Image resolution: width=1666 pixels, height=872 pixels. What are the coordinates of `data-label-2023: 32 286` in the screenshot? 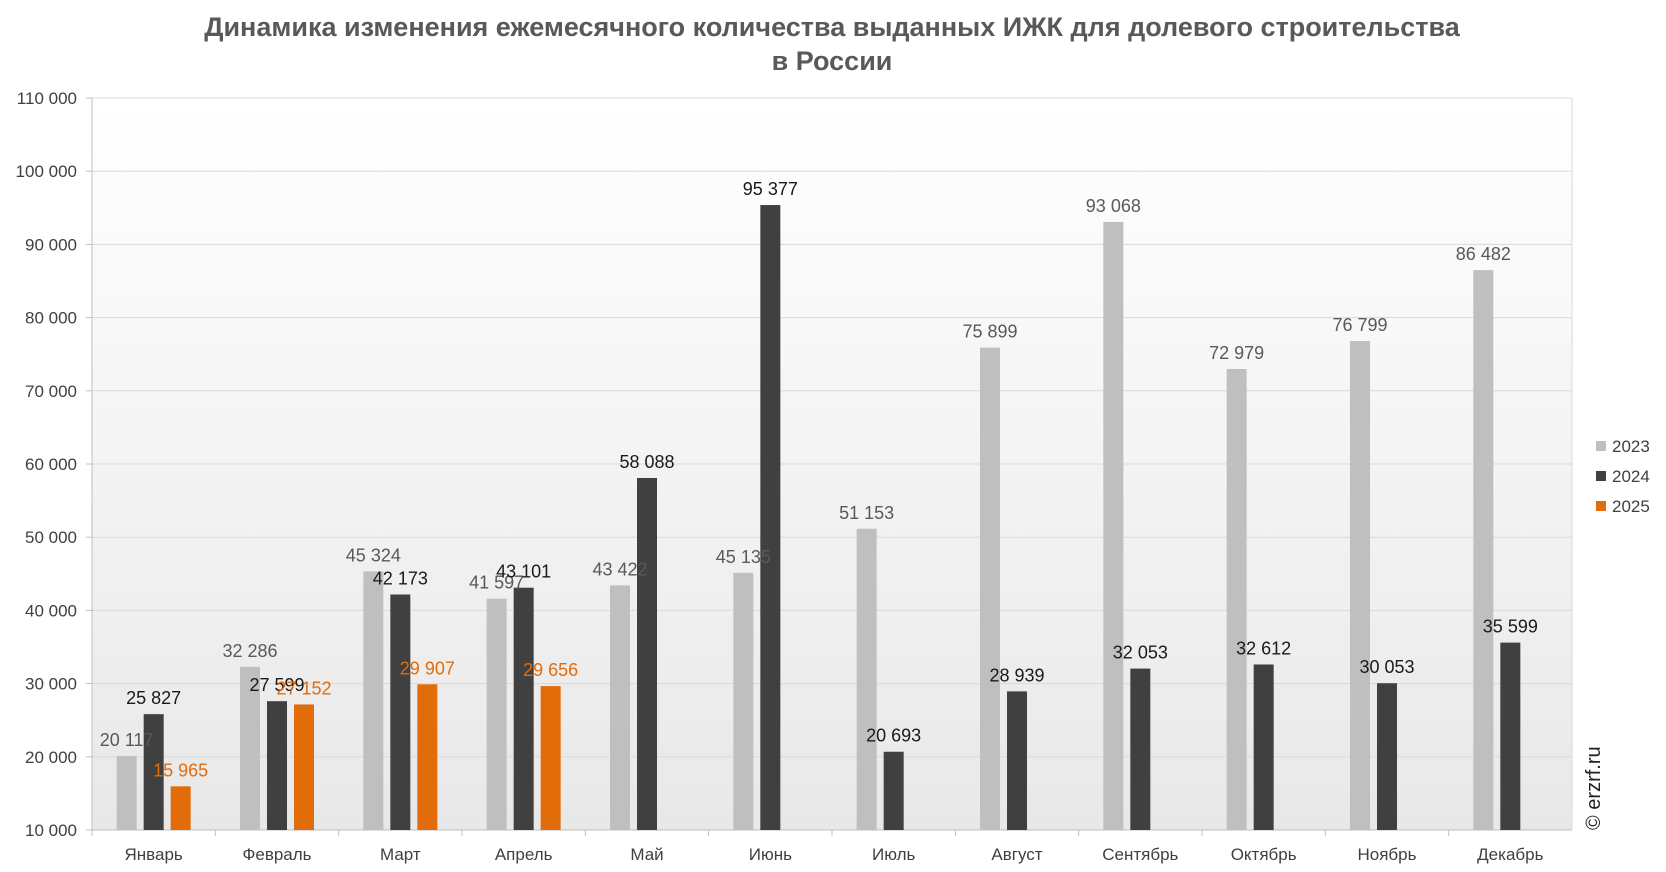 It's located at (249, 651).